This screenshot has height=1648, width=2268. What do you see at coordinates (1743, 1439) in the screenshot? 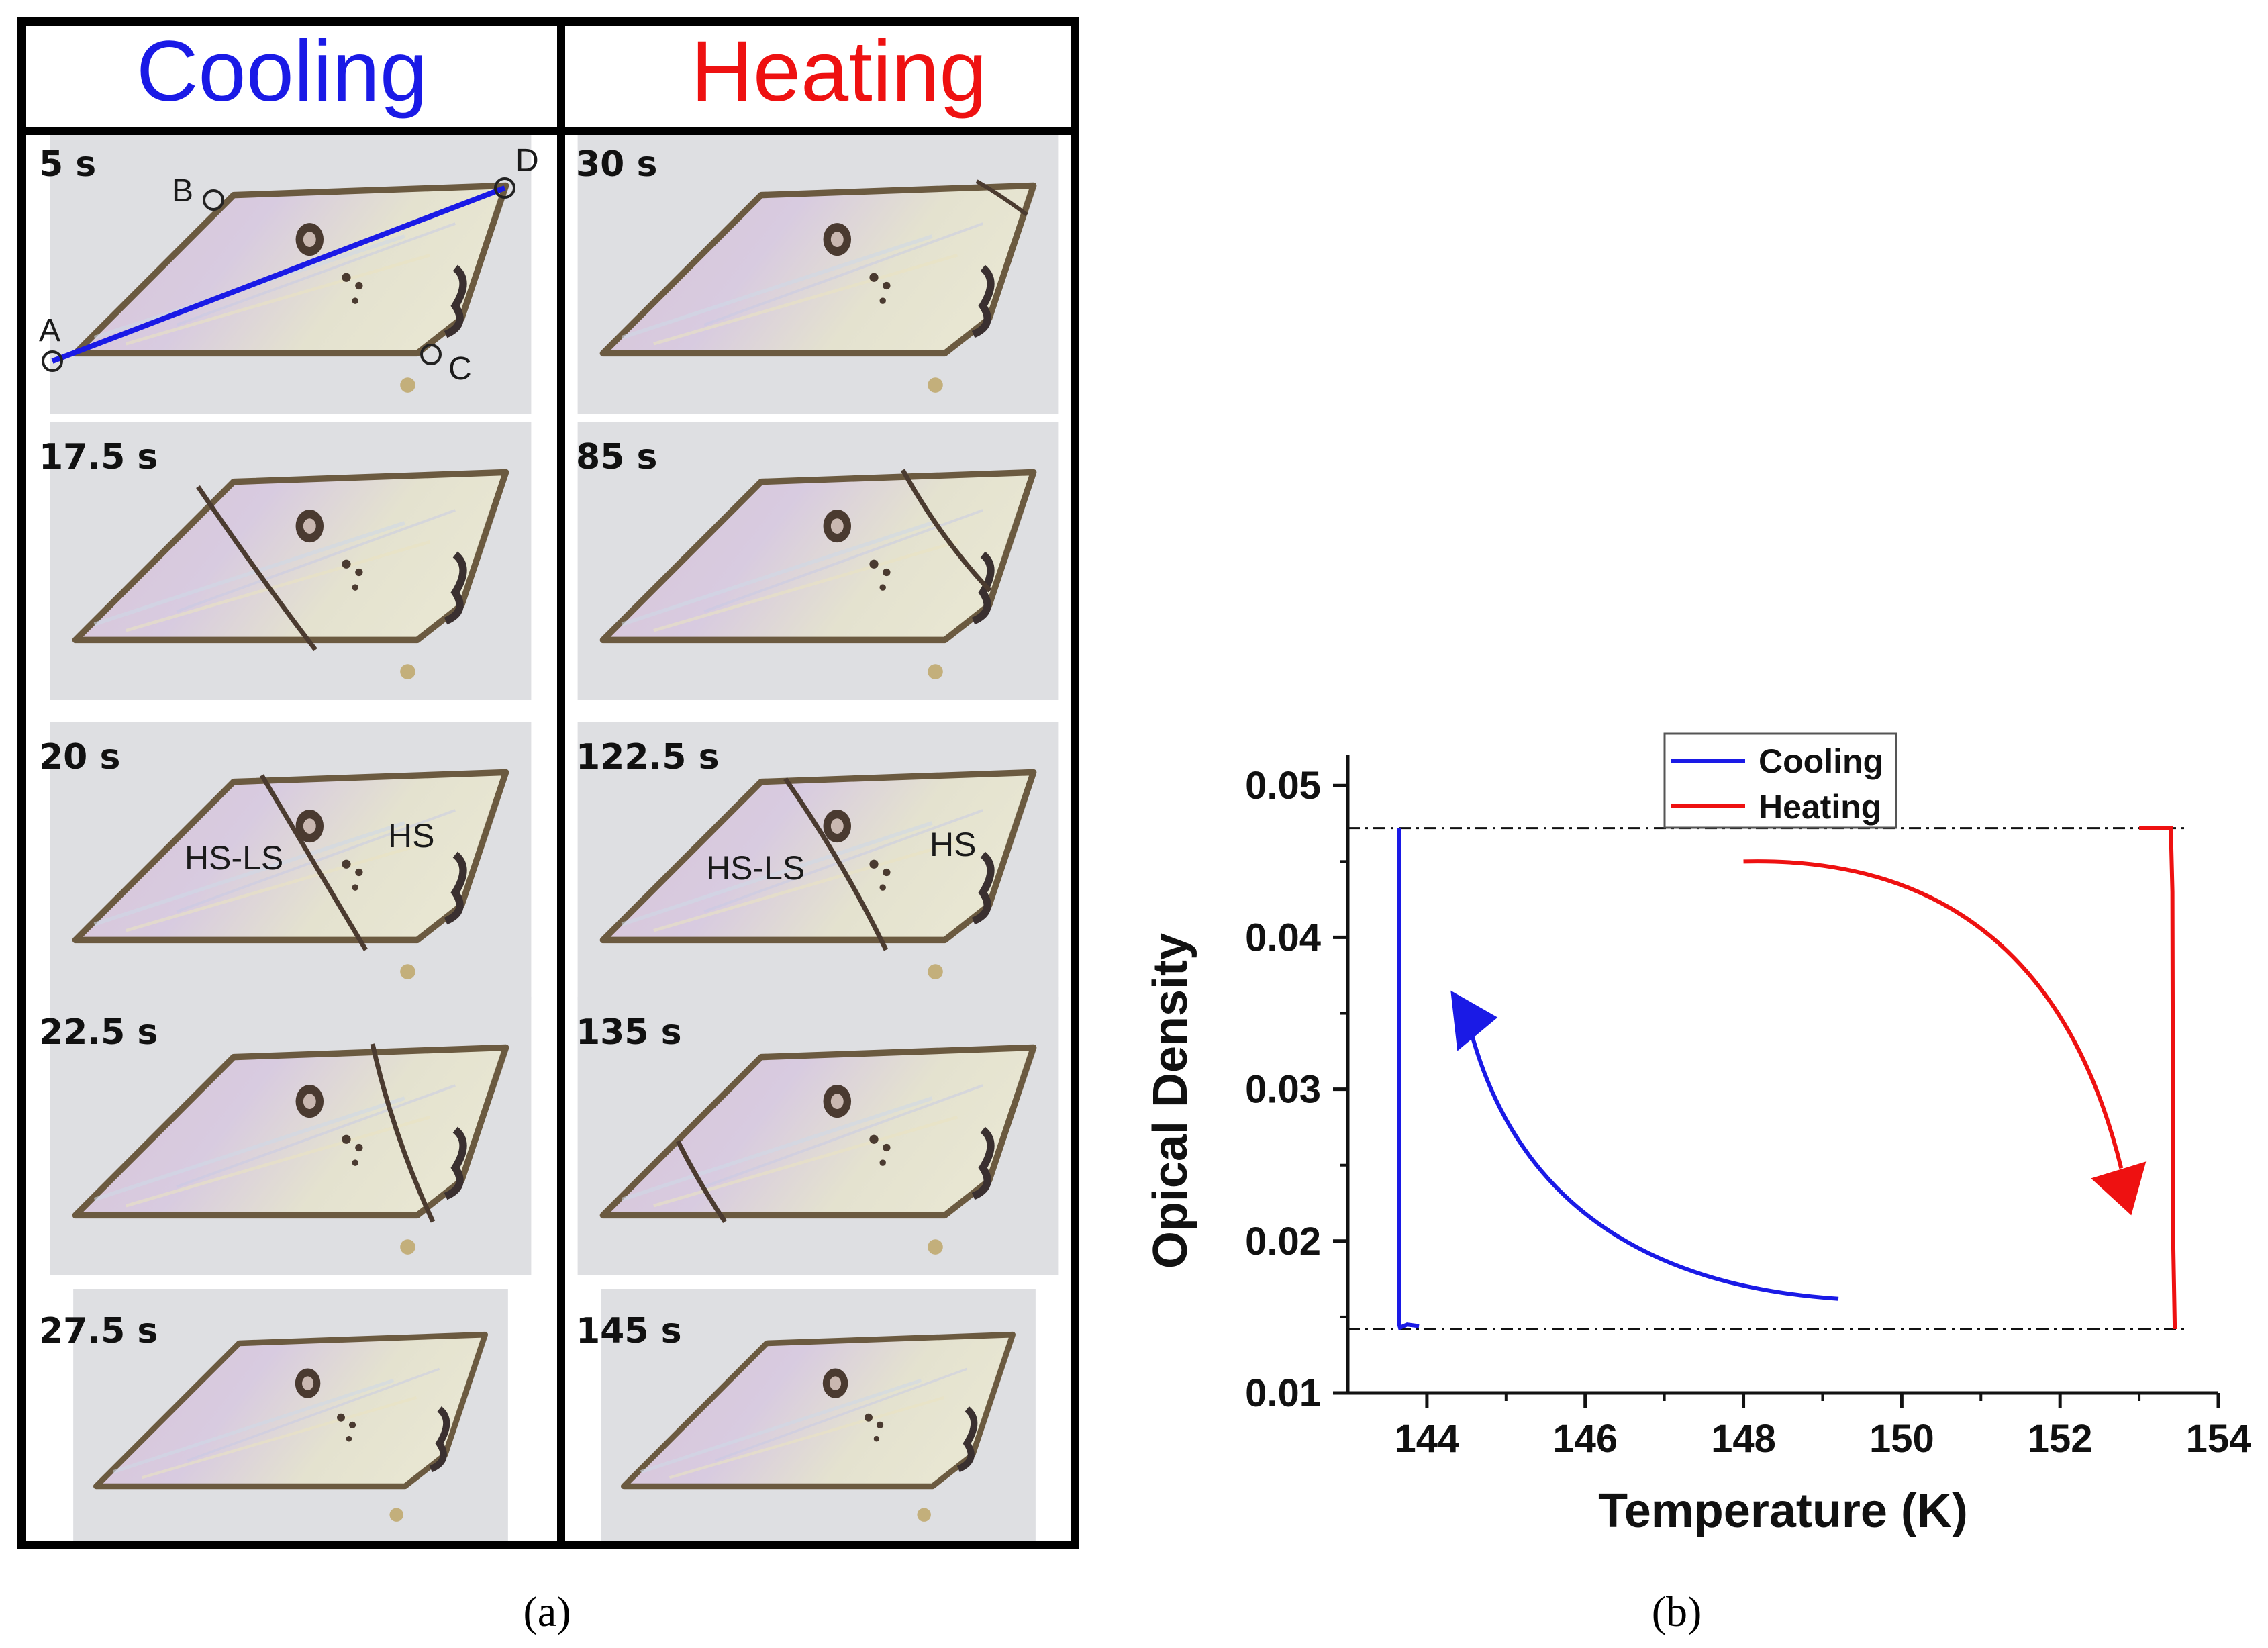
I see `x-tick-label: 148` at bounding box center [1743, 1439].